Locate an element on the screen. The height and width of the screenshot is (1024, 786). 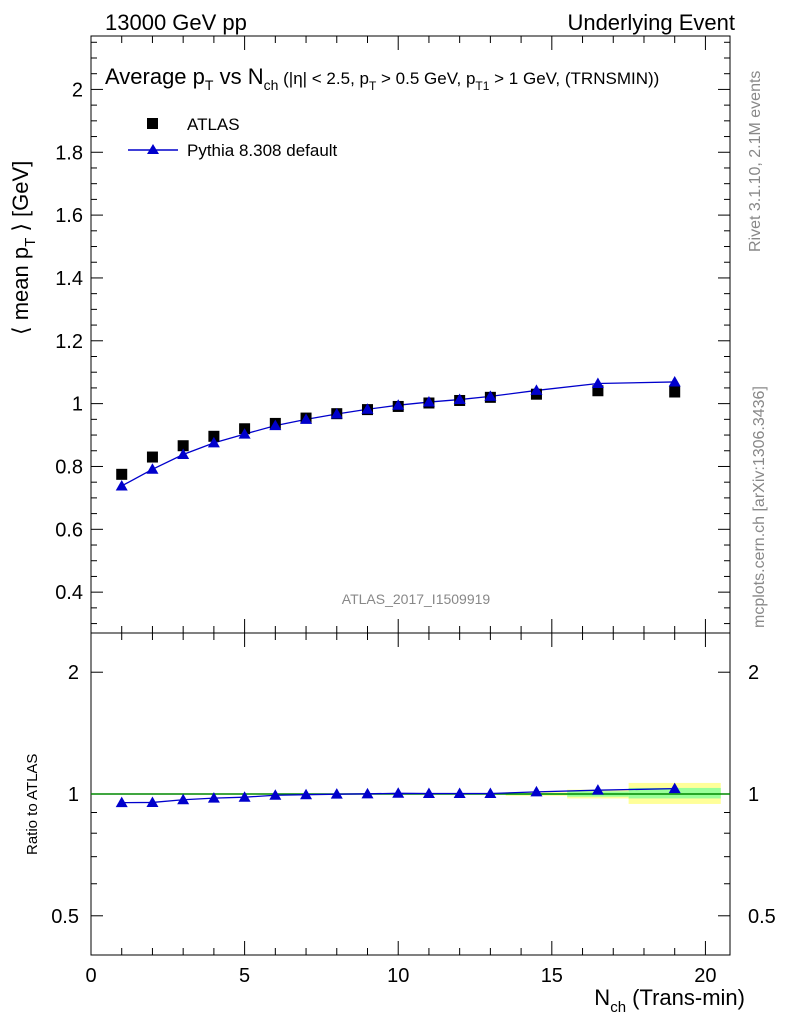
x-tick-label: 15 is located at coordinates (552, 976).